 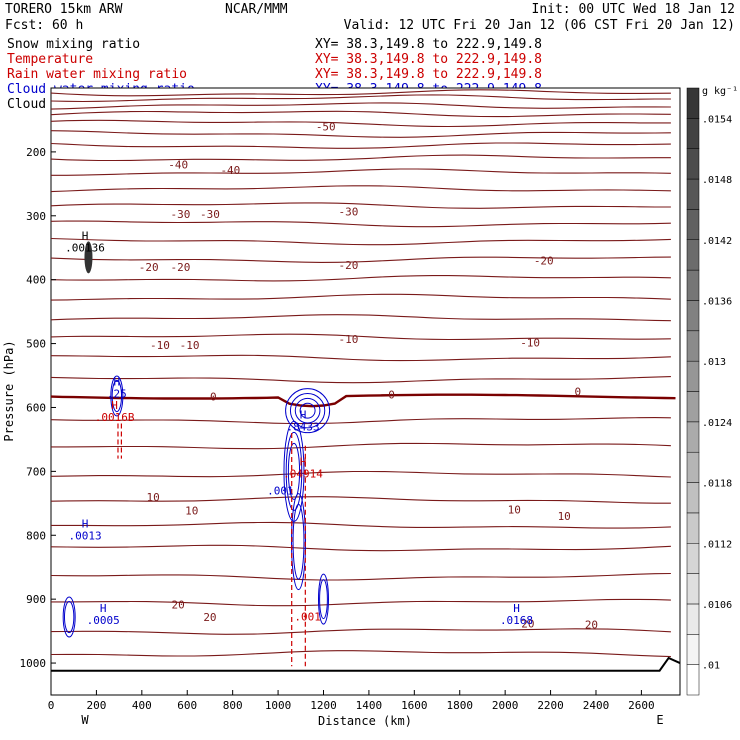 I want to click on colorbar-tick-label: .0124, so click(x=717, y=423).